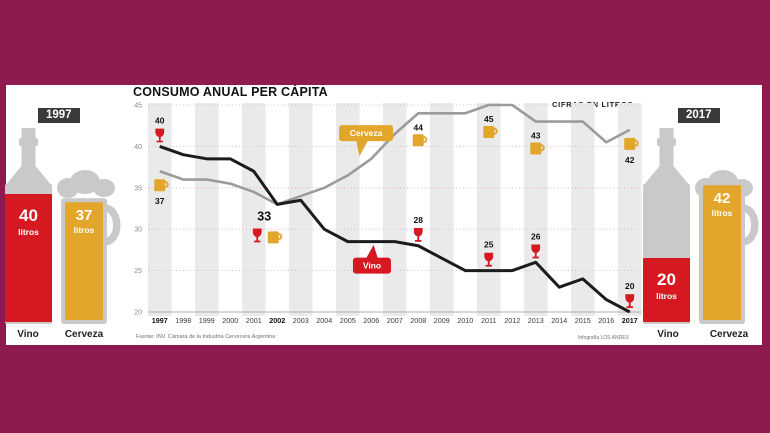 The width and height of the screenshot is (770, 433). Describe the element at coordinates (366, 133) in the screenshot. I see `series-label: Cerveza` at that location.